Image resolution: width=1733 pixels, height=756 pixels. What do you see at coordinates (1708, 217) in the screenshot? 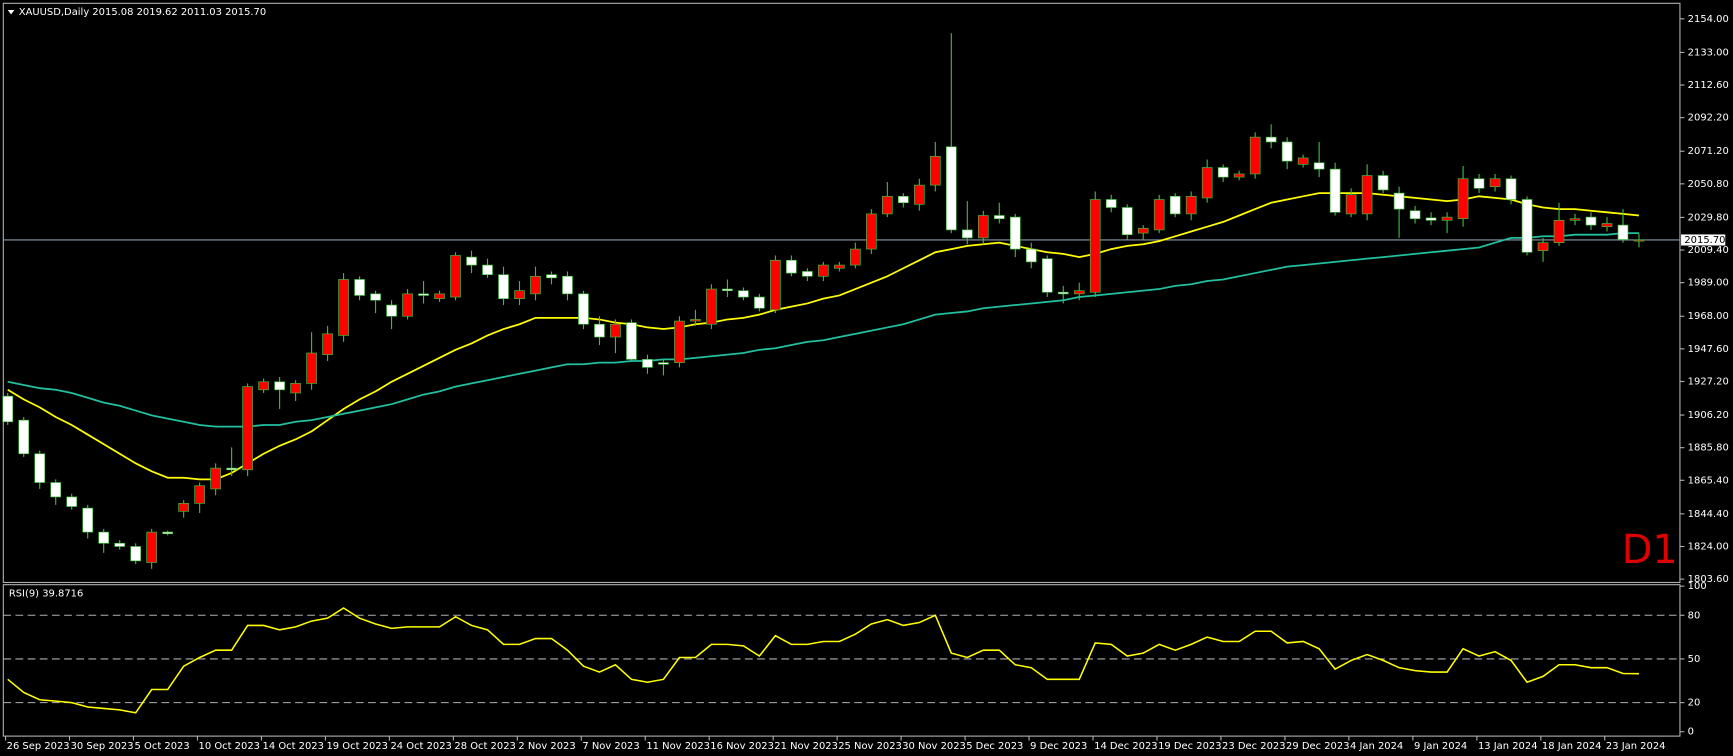
I see `y-tick-label: 2029.80` at bounding box center [1708, 217].